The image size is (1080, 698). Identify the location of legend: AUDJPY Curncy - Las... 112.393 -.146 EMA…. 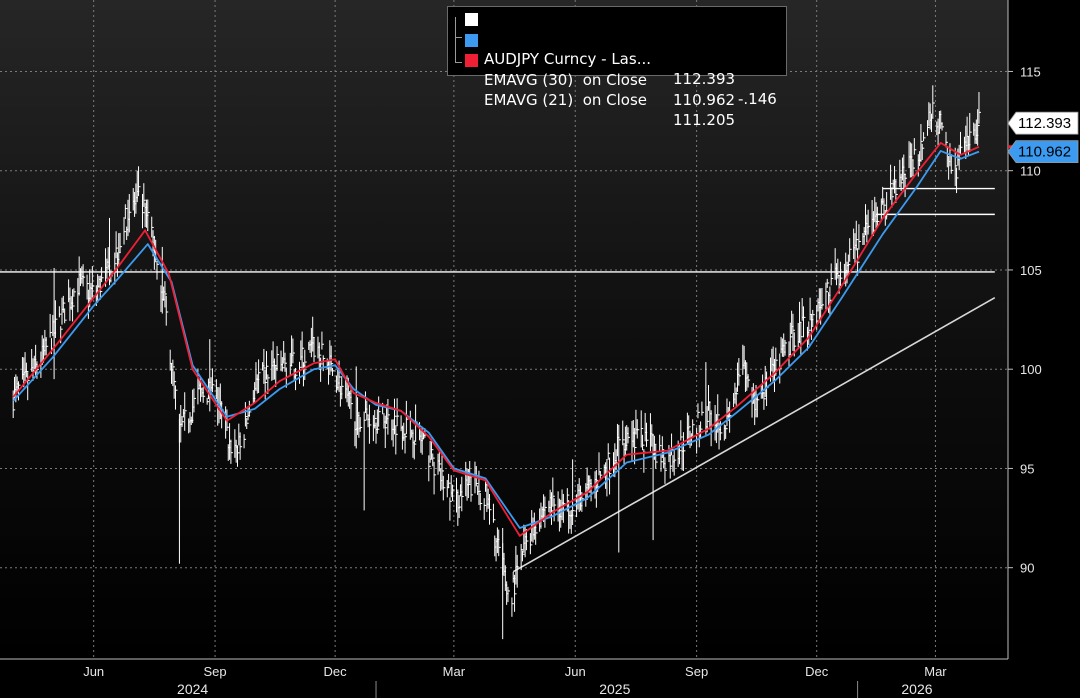
(617, 67).